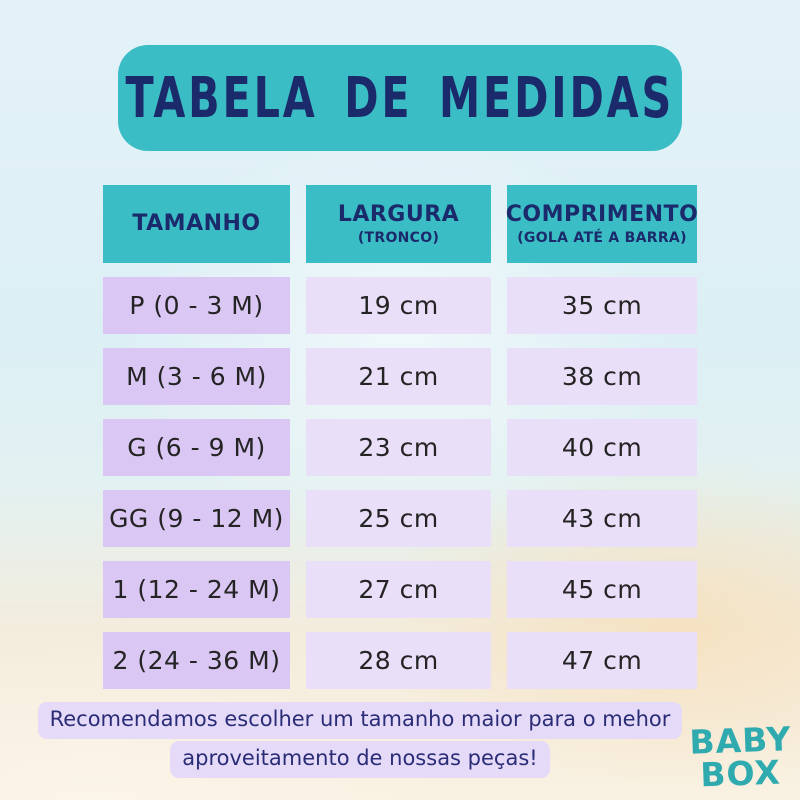 The width and height of the screenshot is (800, 800). What do you see at coordinates (196, 376) in the screenshot?
I see `size-cell: M (3 - 6 M)` at bounding box center [196, 376].